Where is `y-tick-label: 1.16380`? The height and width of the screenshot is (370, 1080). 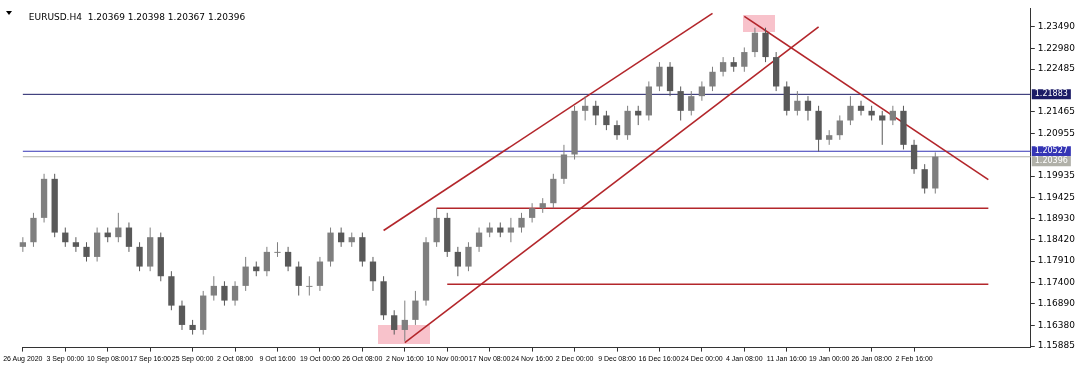 y-tick-label: 1.16380 is located at coordinates (1056, 324).